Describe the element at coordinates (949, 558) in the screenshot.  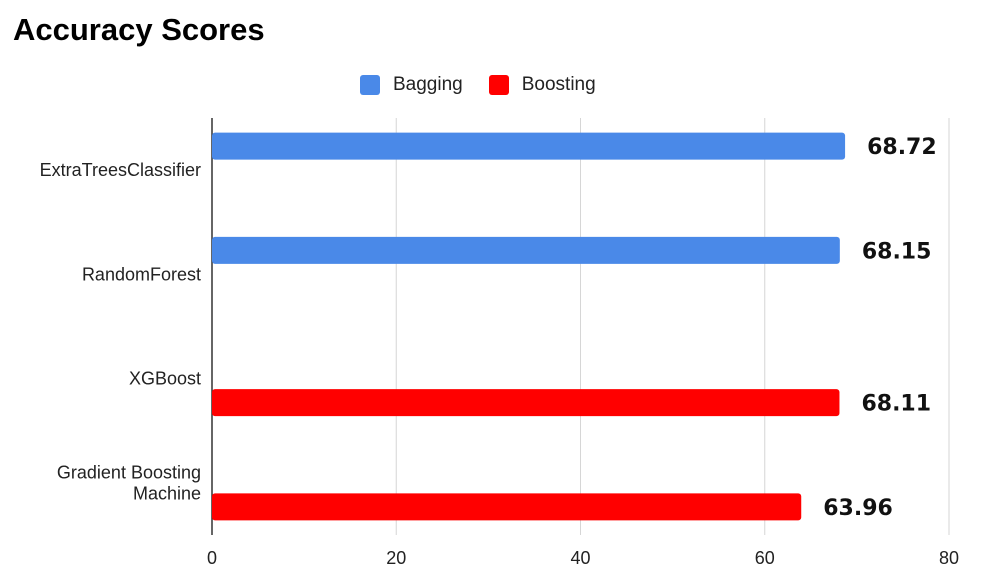
I see `x-tick-label-80: 80` at that location.